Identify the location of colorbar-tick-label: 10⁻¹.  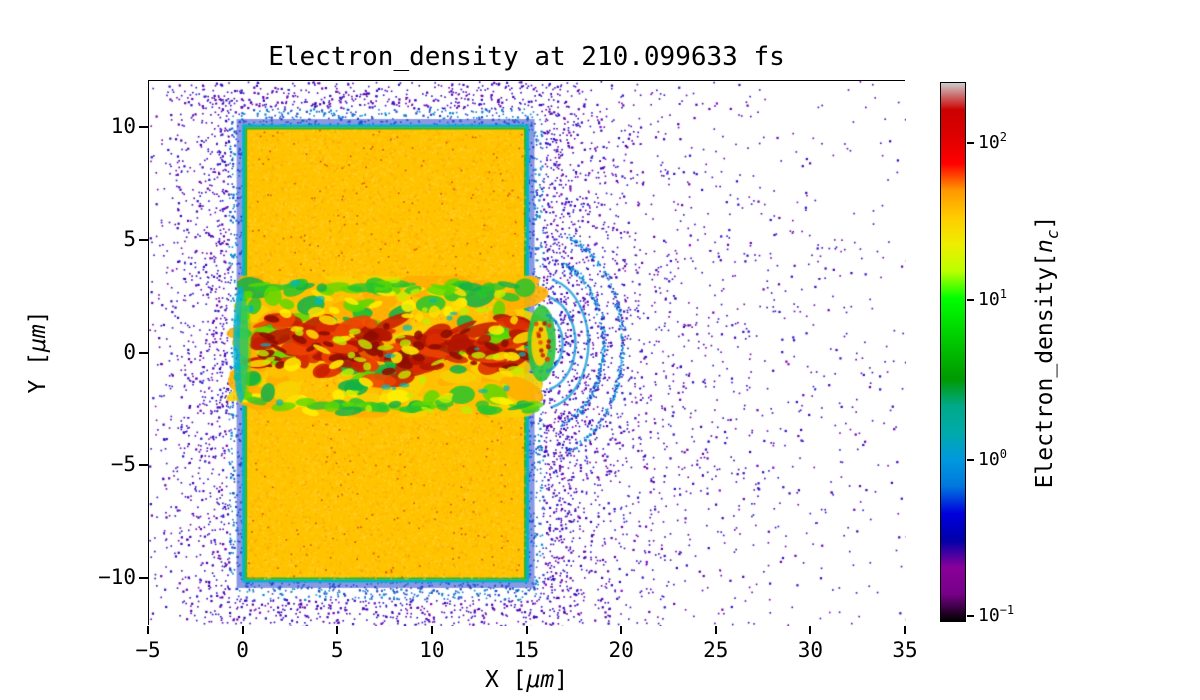
(996, 614).